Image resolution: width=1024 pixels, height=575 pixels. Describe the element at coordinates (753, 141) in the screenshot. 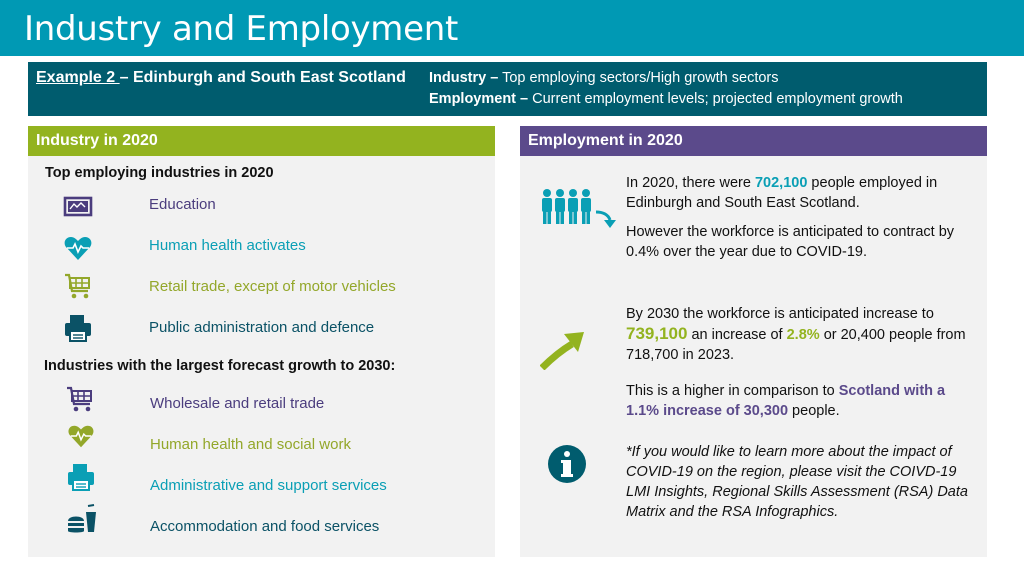

I see `employment-panel-header: Employment in 2020` at that location.